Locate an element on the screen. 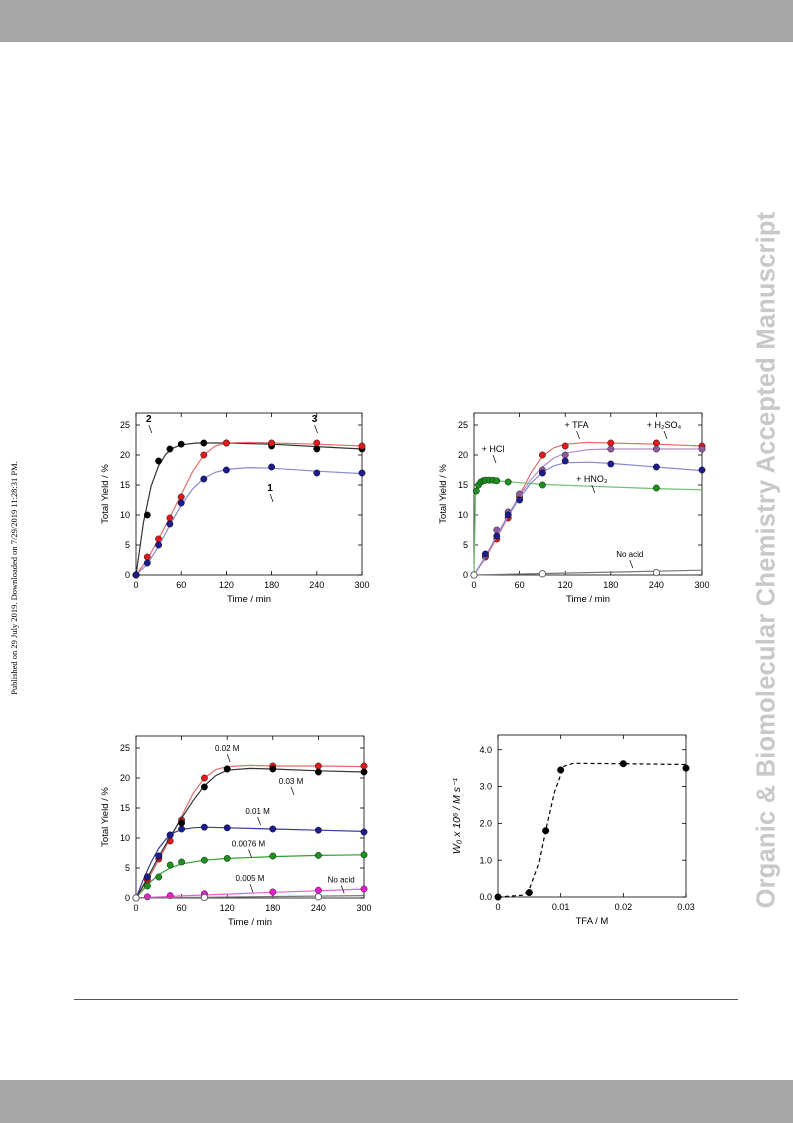 The image size is (793, 1123). x-axis-label: TFA / M is located at coordinates (592, 921).